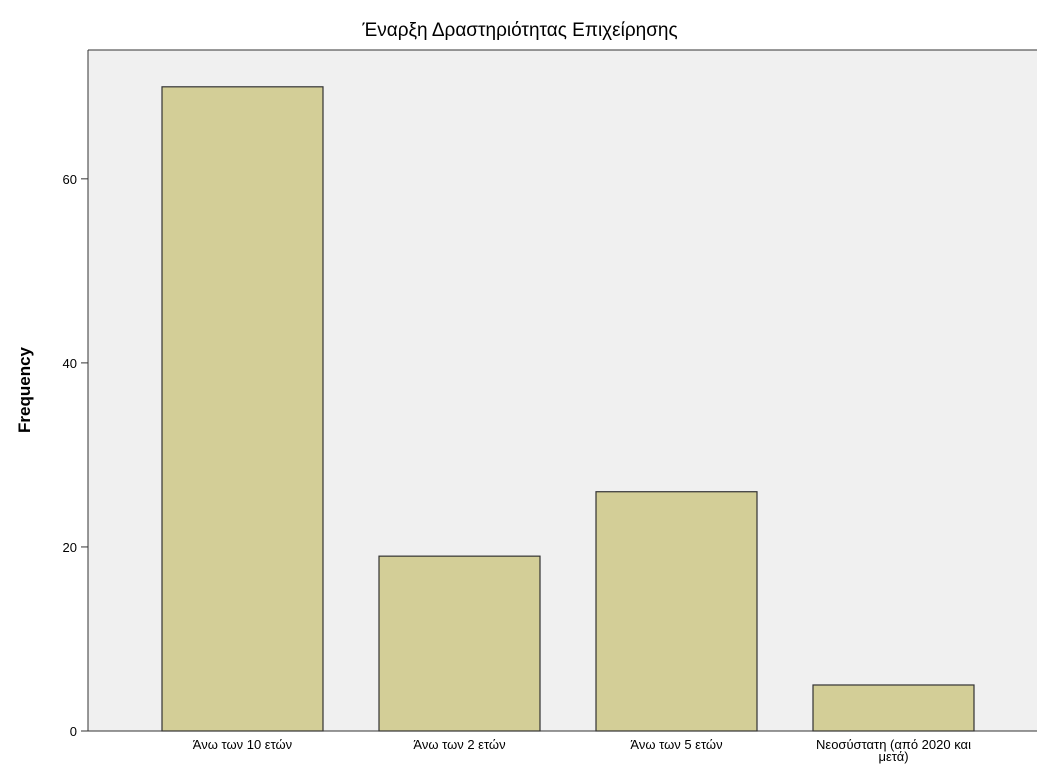 This screenshot has width=1037, height=781. What do you see at coordinates (70, 179) in the screenshot?
I see `y-tick-label: 60` at bounding box center [70, 179].